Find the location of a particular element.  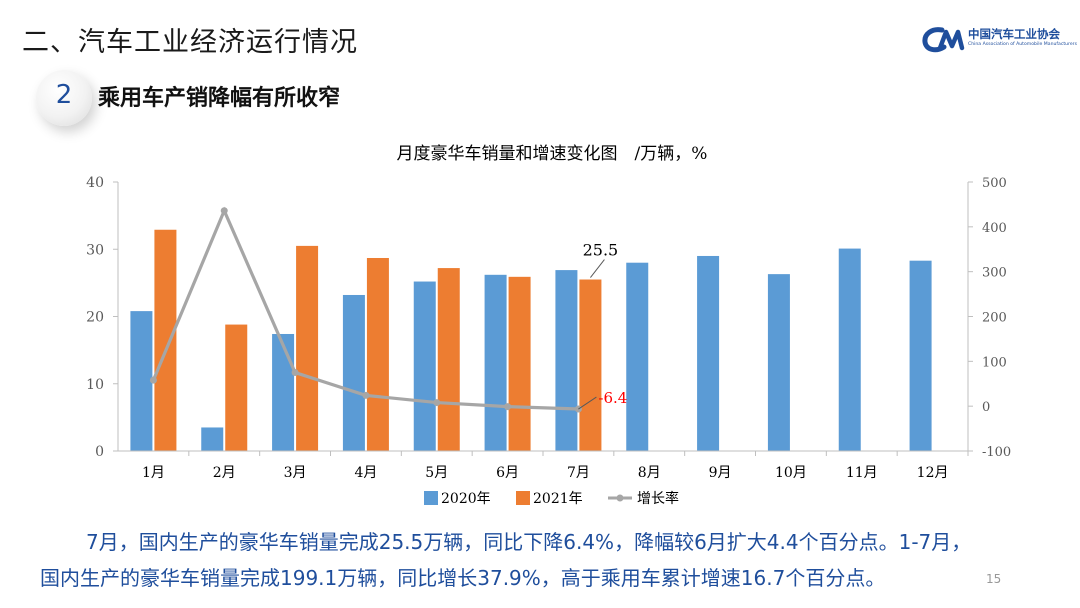

y2-tick-label: 500 is located at coordinates (994, 183).